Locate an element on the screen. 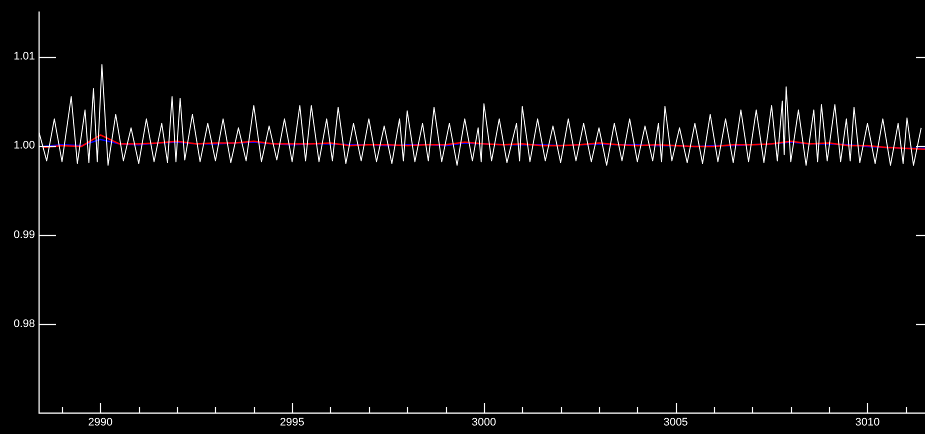 The height and width of the screenshot is (434, 925). x-tick-label: 2990 is located at coordinates (100, 422).